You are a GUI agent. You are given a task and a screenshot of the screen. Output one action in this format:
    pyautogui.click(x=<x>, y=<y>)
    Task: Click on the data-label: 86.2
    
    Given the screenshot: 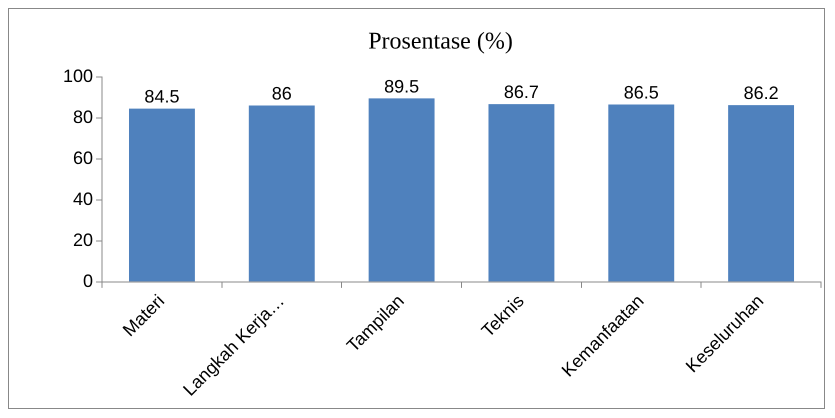 What is the action you would take?
    pyautogui.click(x=761, y=93)
    